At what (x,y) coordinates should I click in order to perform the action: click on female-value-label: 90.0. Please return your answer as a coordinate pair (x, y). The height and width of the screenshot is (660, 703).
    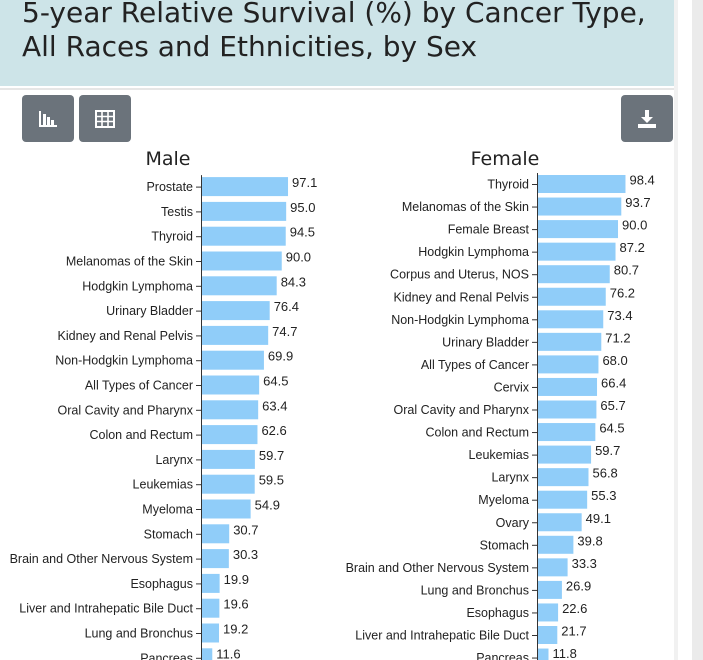
    Looking at the image, I should click on (634, 225).